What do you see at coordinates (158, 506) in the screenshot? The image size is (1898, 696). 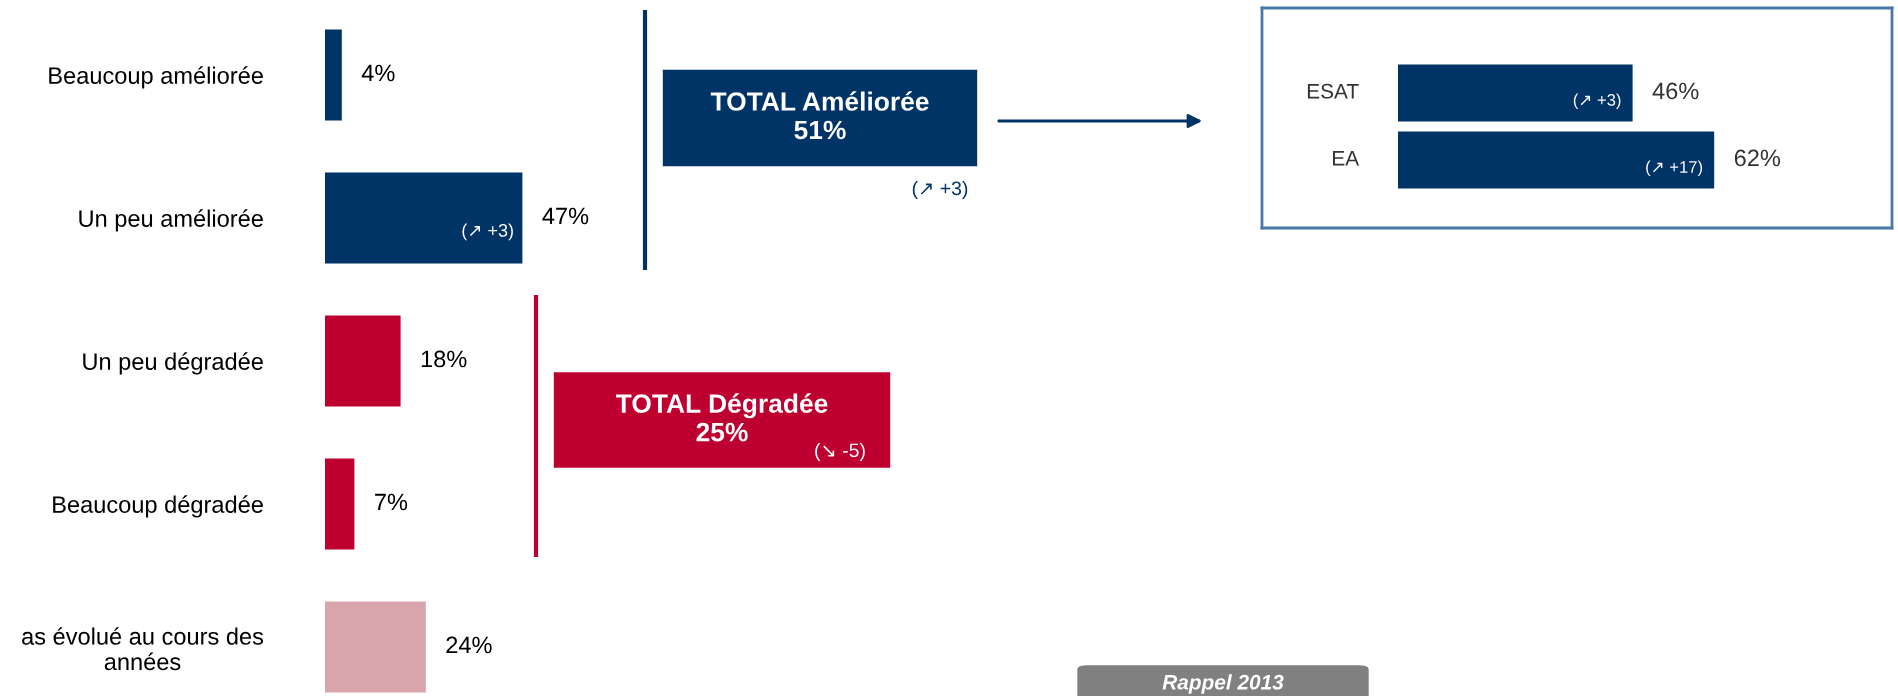 I see `y-tick-label: Beaucoup dégradée` at bounding box center [158, 506].